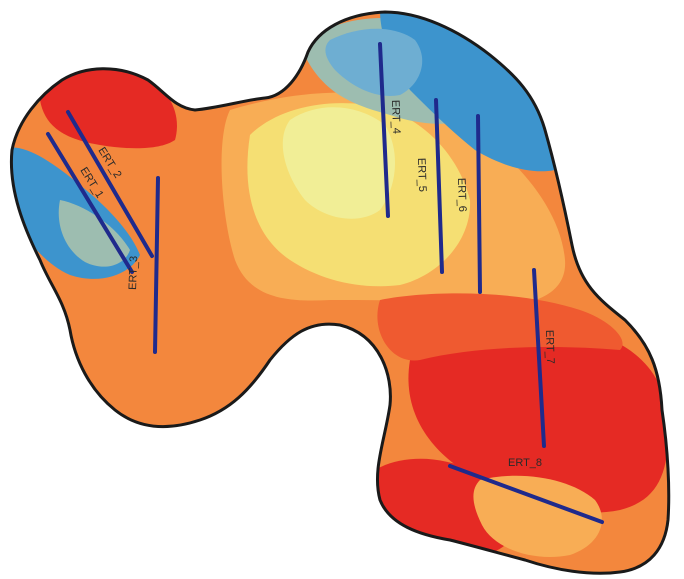  What do you see at coordinates (133, 273) in the screenshot?
I see `survey-line-label-ert_3: ERT_3` at bounding box center [133, 273].